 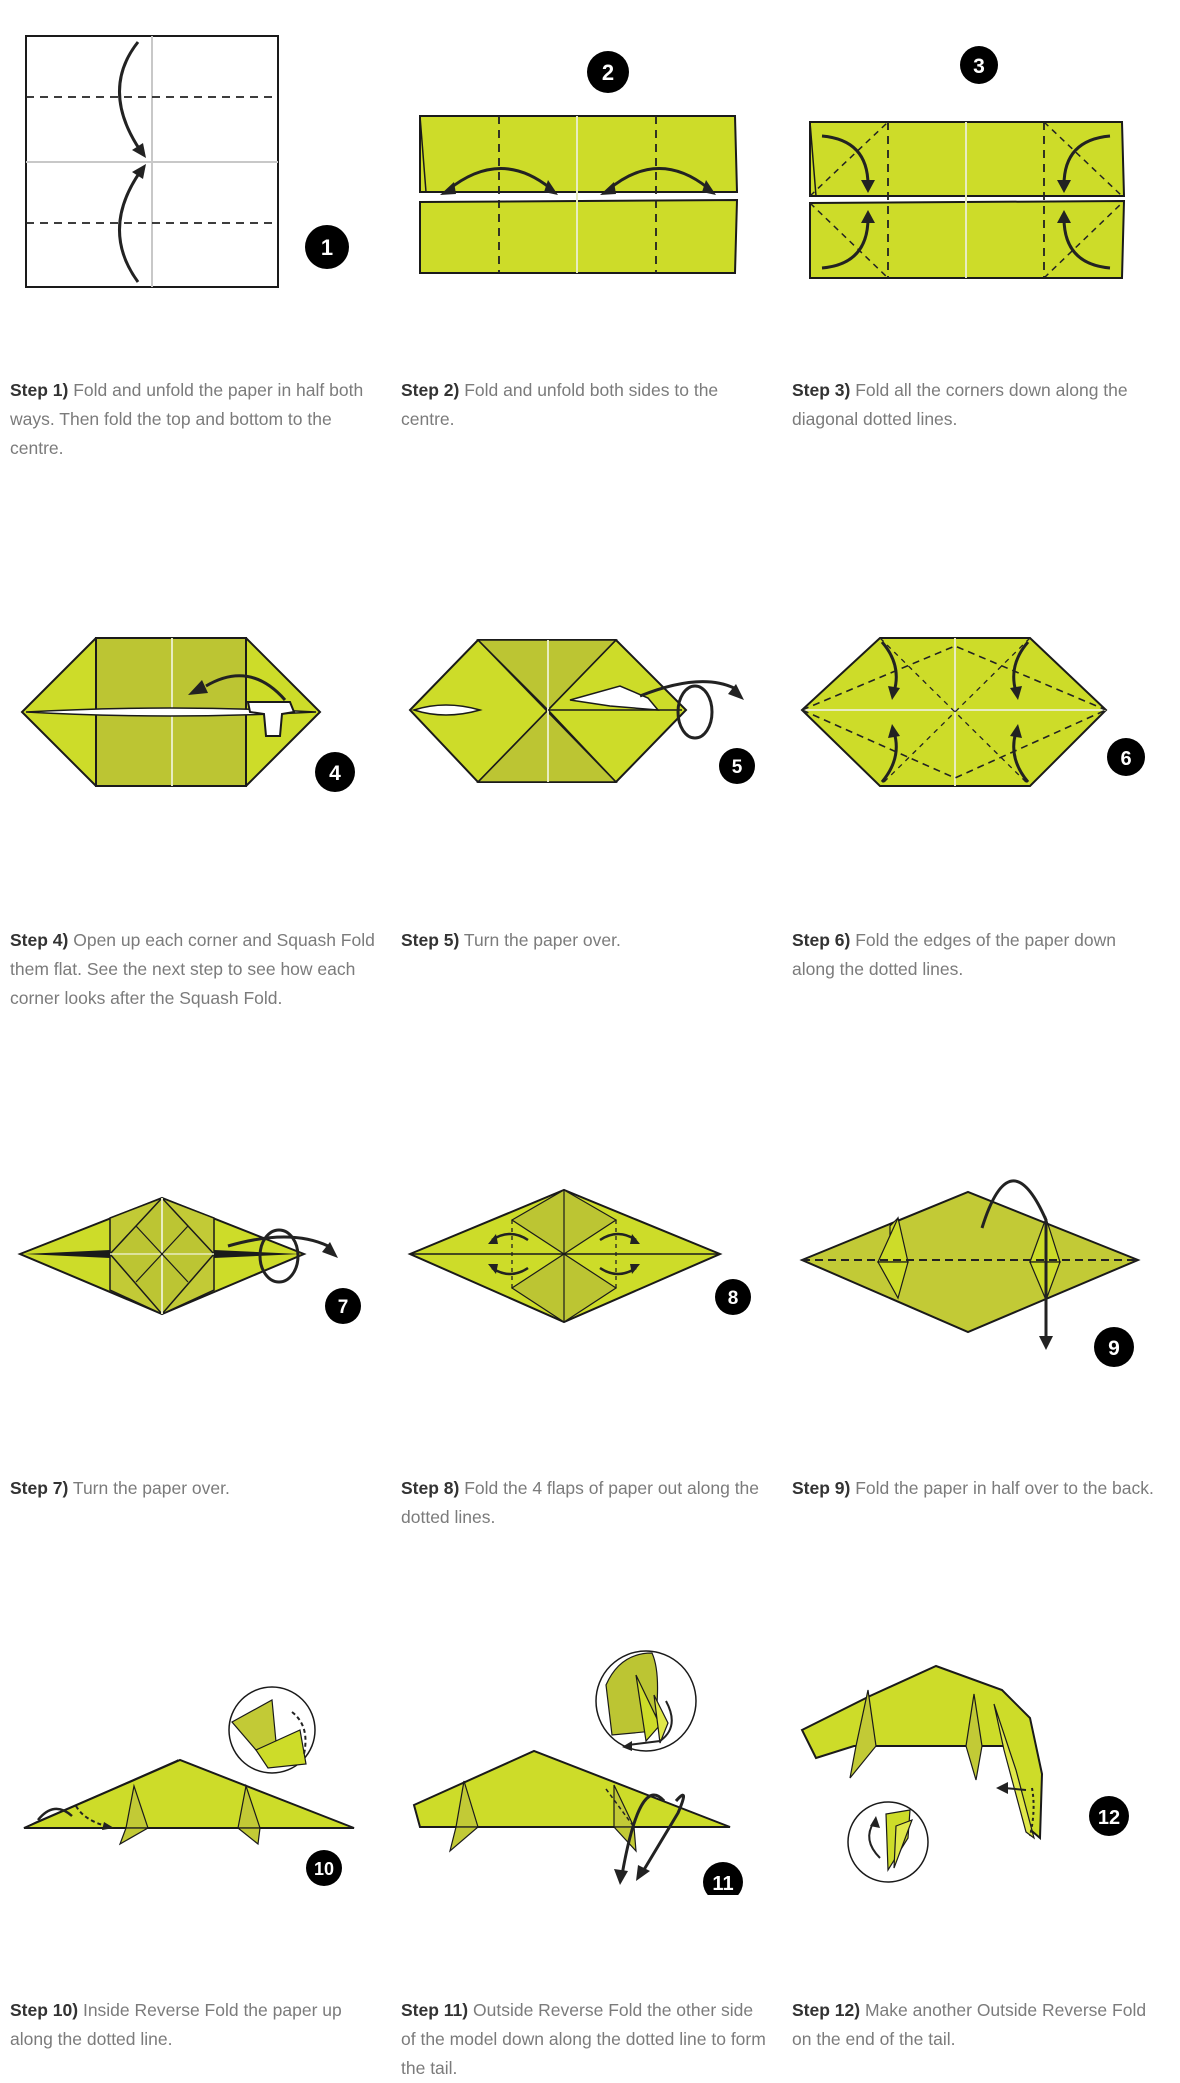 I want to click on step-4-number-badge: 4, so click(x=335, y=772).